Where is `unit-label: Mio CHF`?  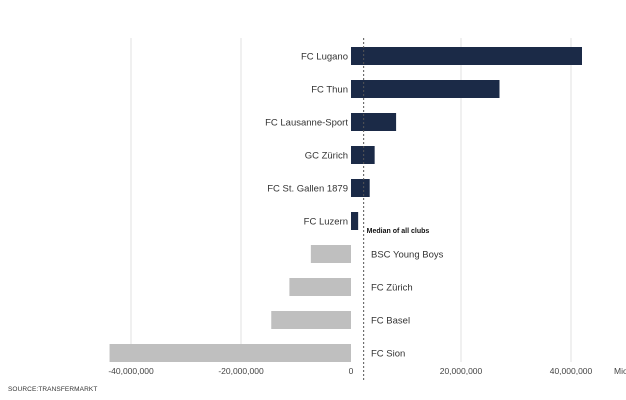 unit-label: Mio CHF is located at coordinates (620, 371).